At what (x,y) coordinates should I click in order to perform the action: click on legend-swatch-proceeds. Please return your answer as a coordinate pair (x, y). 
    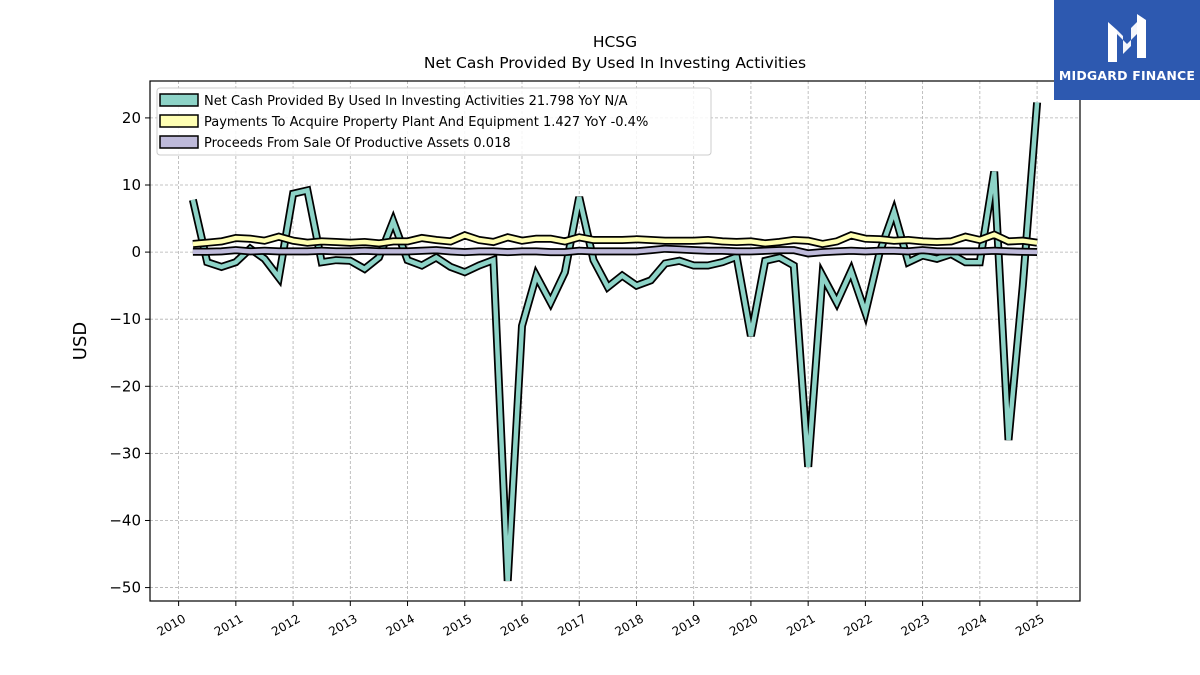
    Looking at the image, I should click on (179, 142).